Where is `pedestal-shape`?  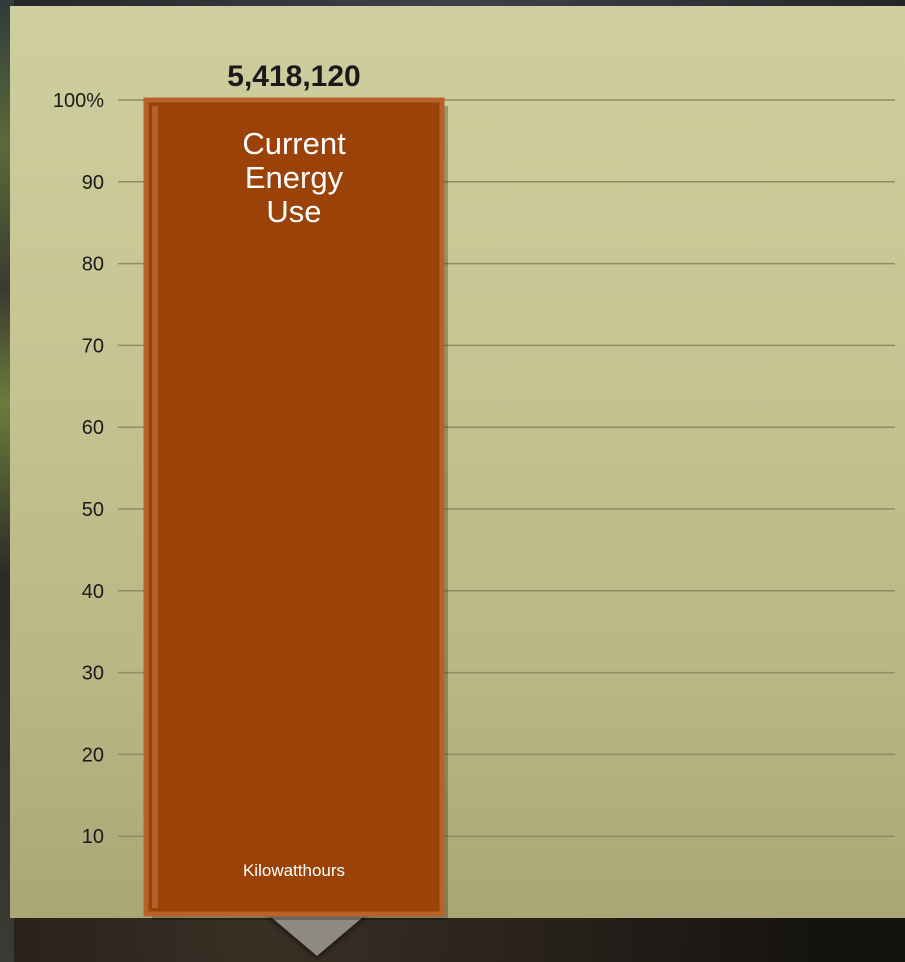
pedestal-shape is located at coordinates (317, 934).